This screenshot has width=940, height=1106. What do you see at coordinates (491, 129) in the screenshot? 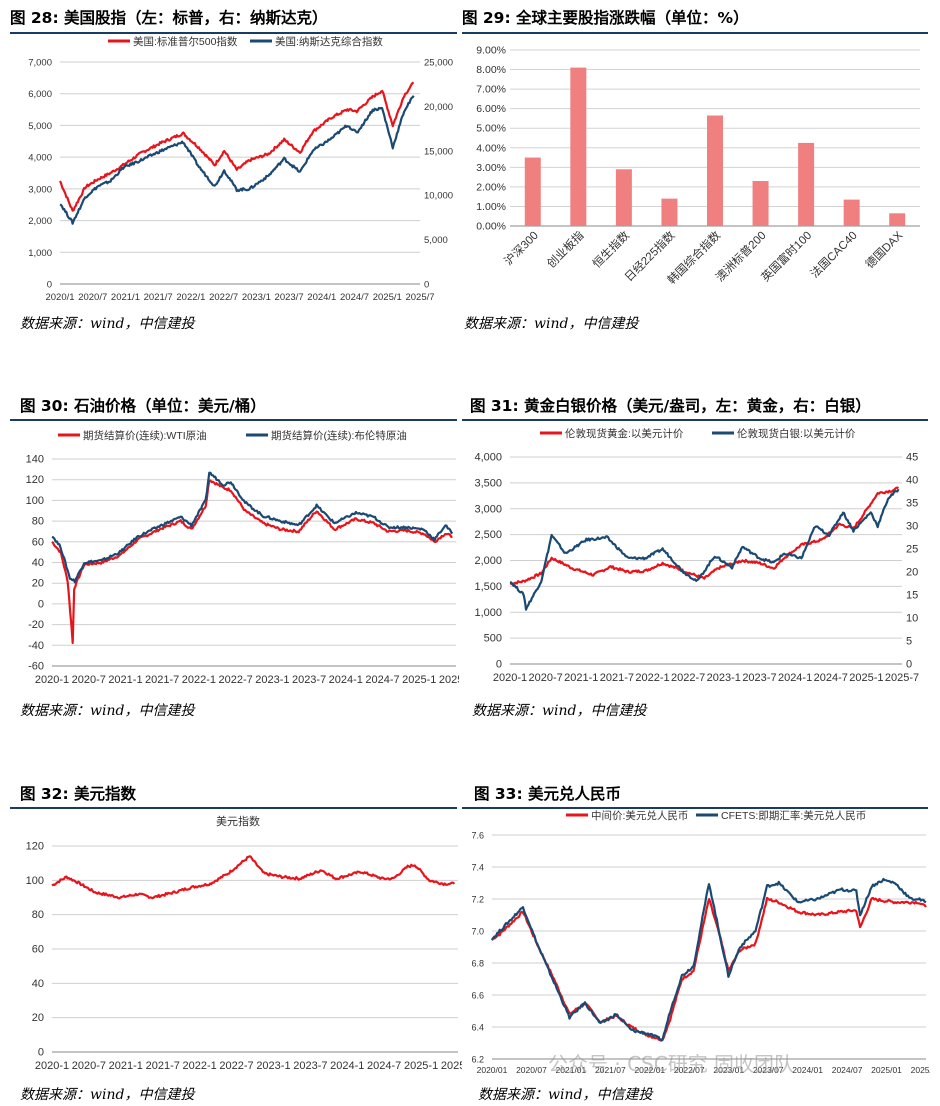
I see `y-tick-label: 5.00%` at bounding box center [491, 129].